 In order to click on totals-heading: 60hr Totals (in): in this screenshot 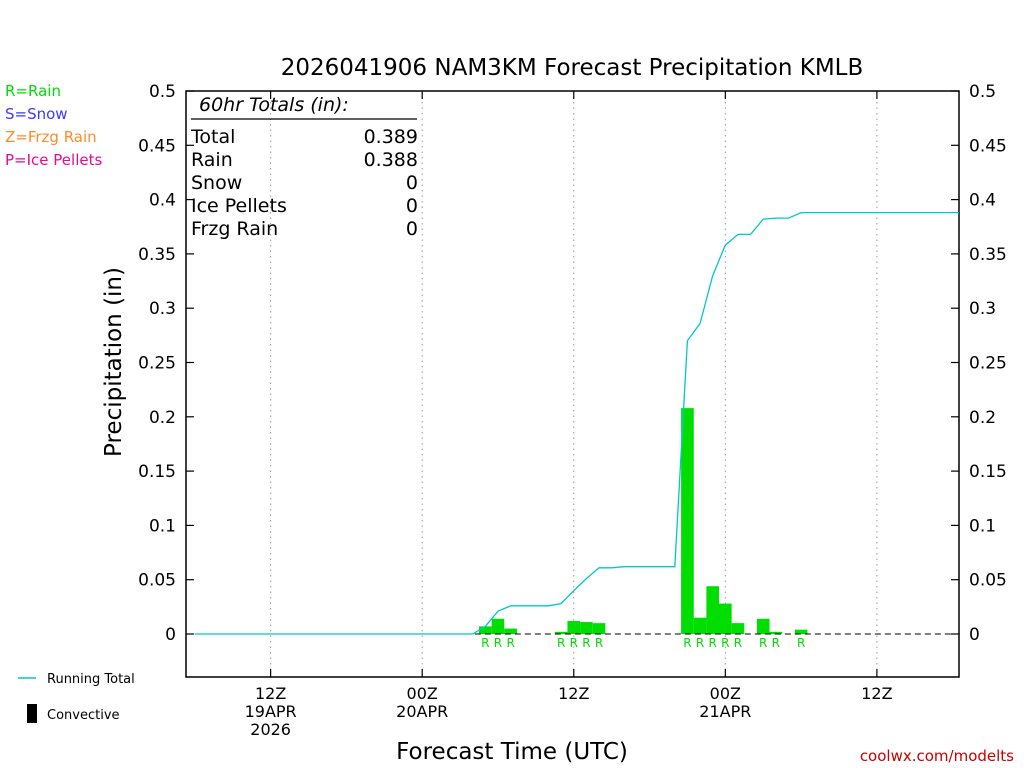, I will do `click(274, 105)`.